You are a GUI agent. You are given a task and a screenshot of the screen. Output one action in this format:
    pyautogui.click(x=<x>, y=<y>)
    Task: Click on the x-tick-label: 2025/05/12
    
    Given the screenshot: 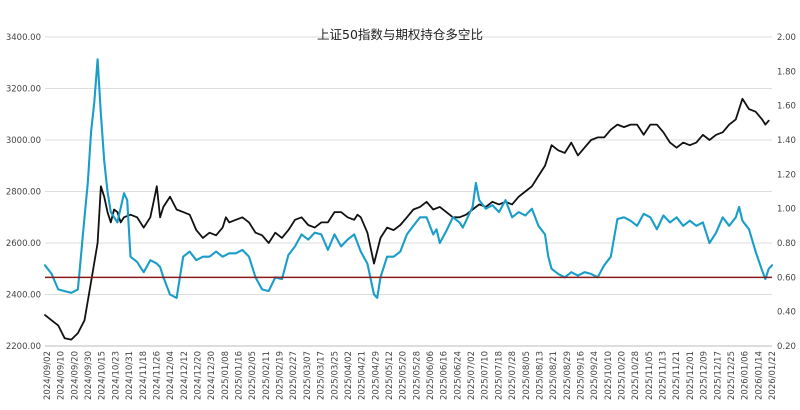 What is the action you would take?
    pyautogui.click(x=390, y=375)
    